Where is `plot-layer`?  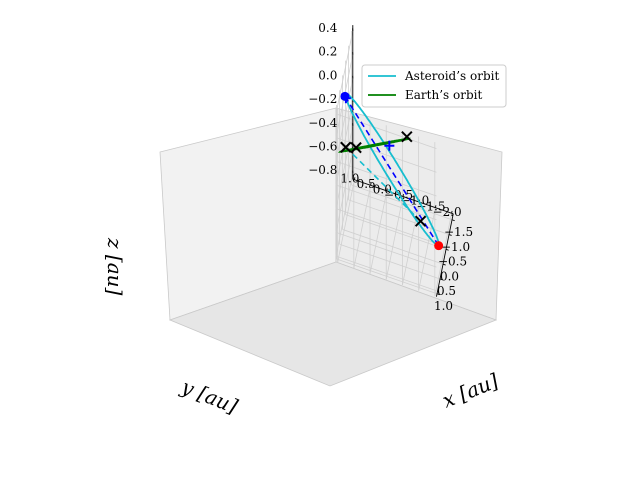 plot-layer is located at coordinates (390, 171).